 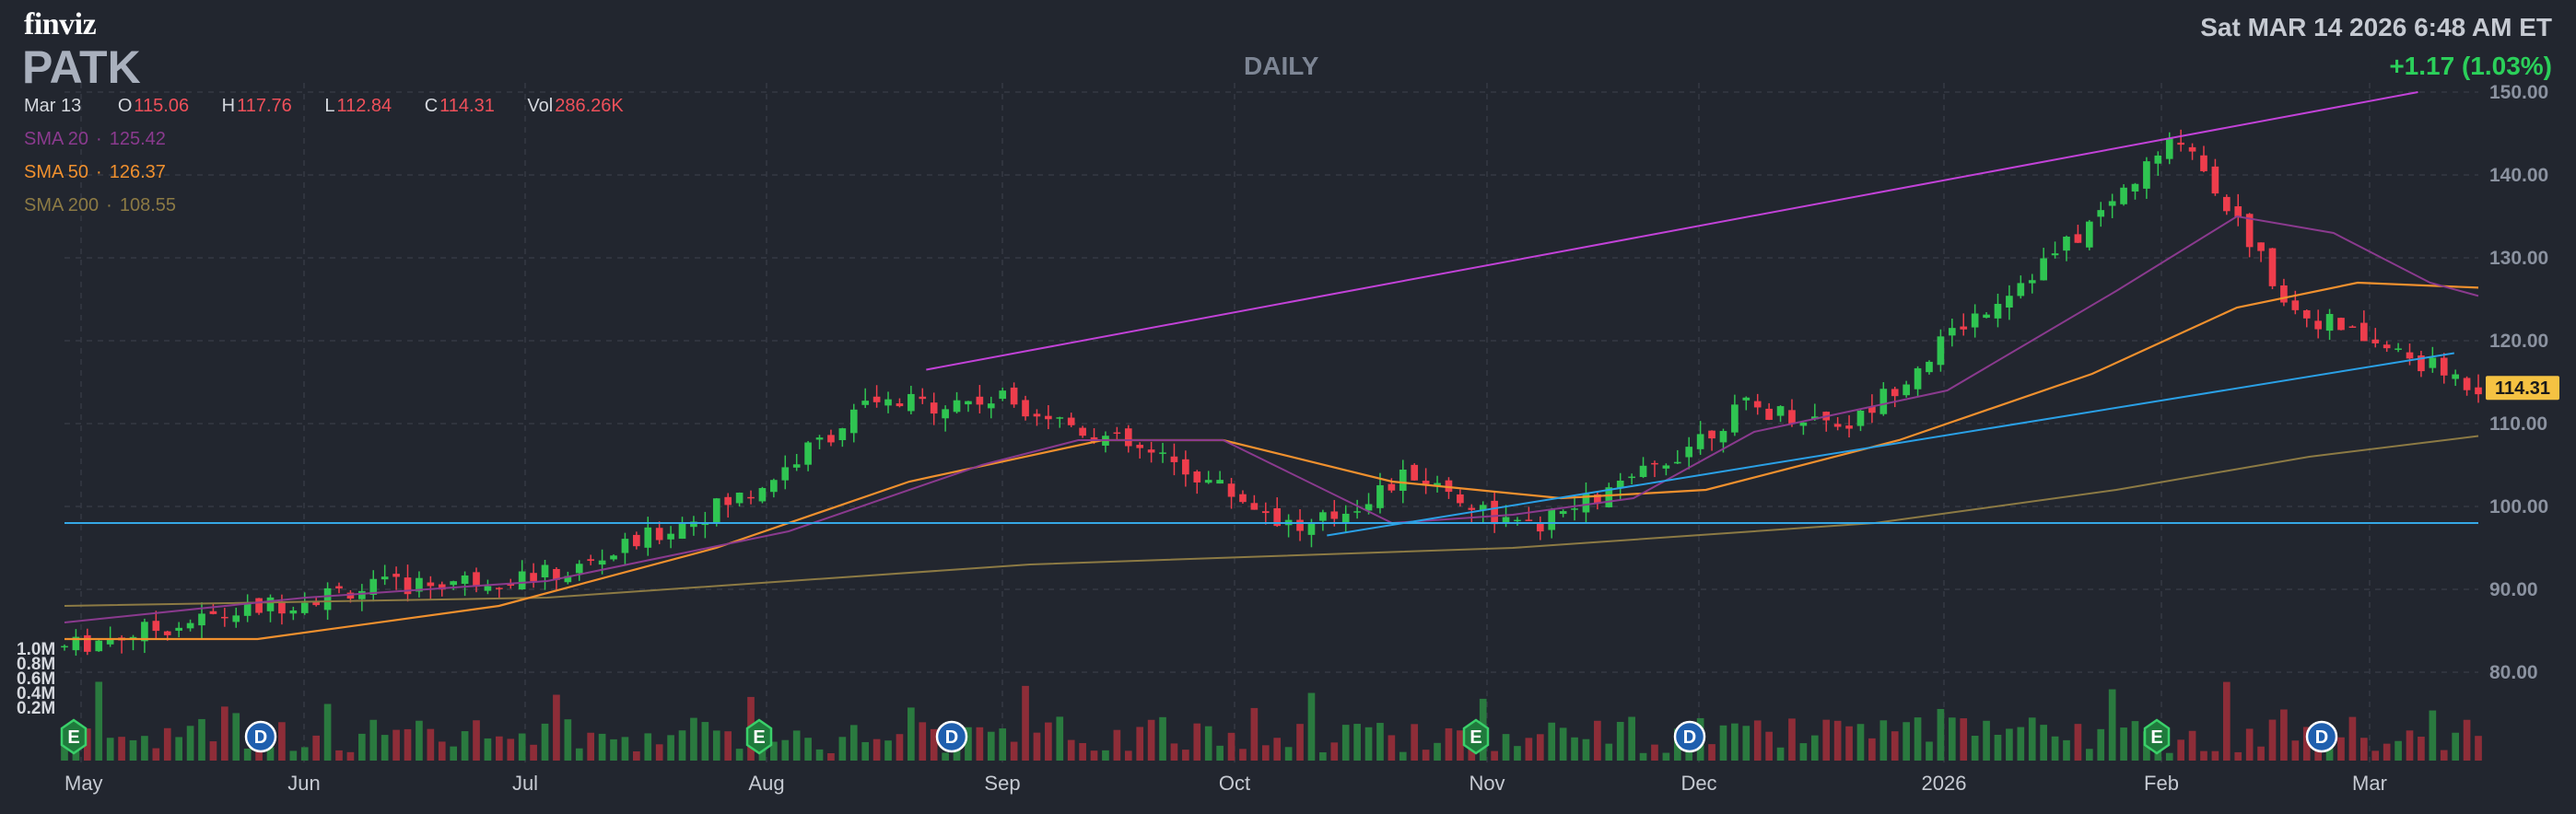 I want to click on price-tick-label: 110.00, so click(x=2518, y=424).